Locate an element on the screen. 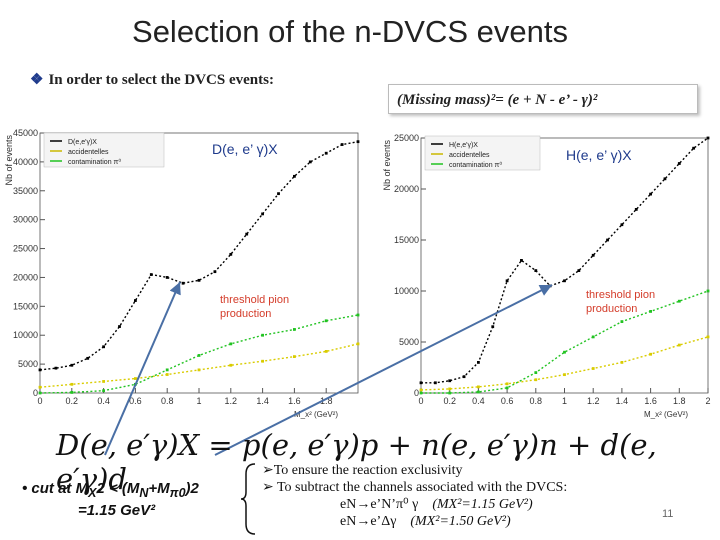  y-tick-label: 25000 is located at coordinates (25, 249).